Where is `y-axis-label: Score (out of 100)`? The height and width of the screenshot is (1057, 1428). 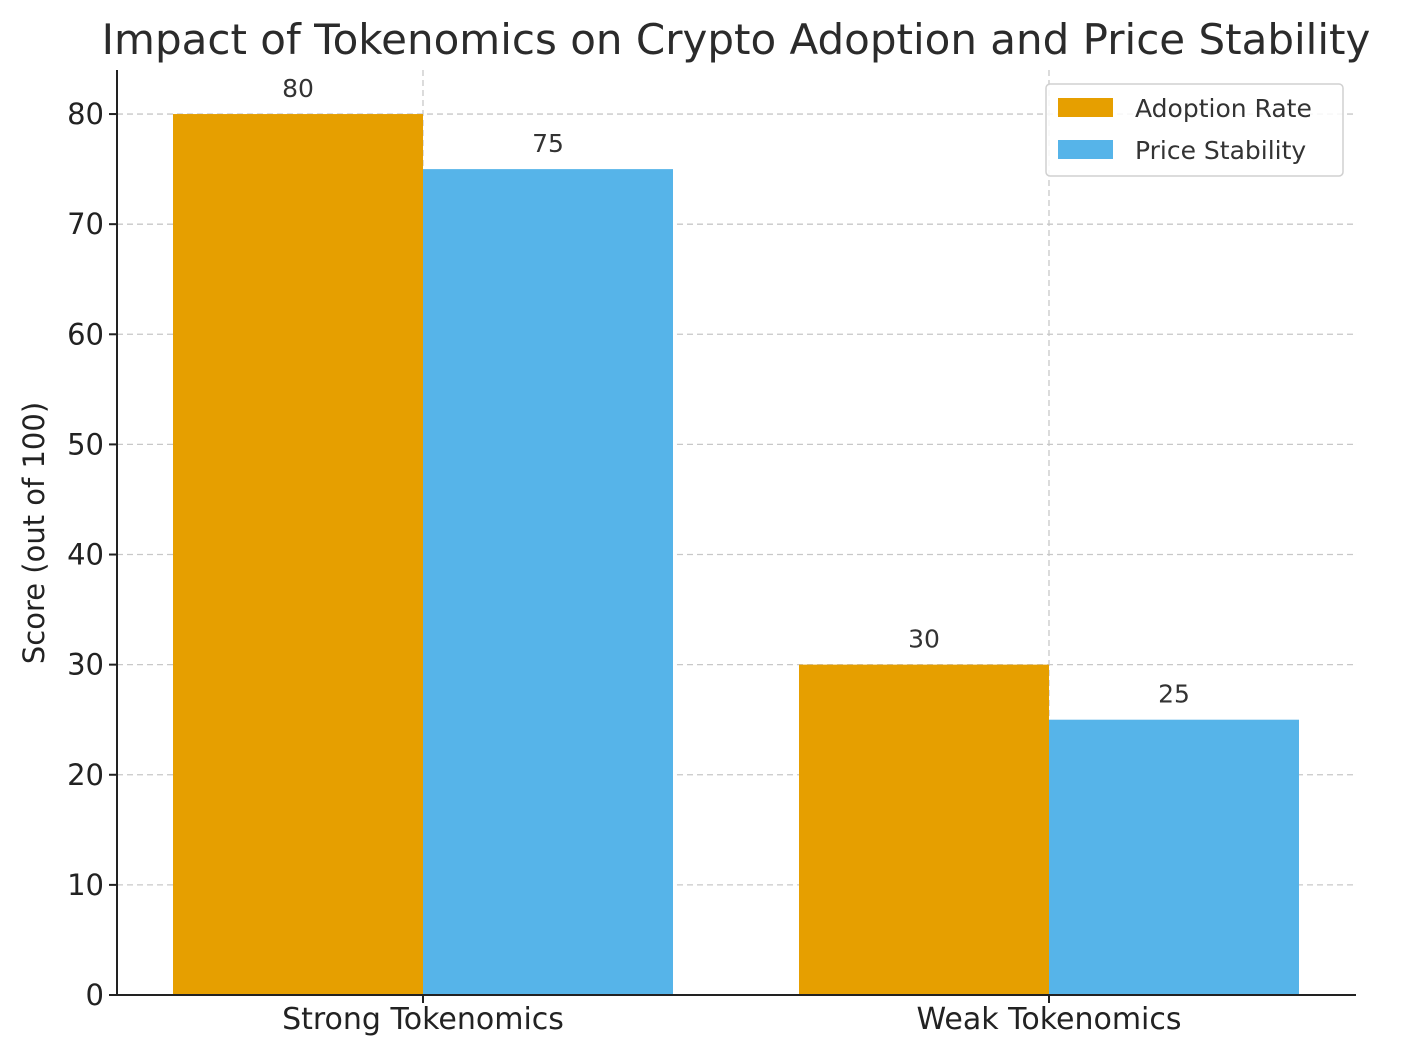 y-axis-label: Score (out of 100) is located at coordinates (34, 533).